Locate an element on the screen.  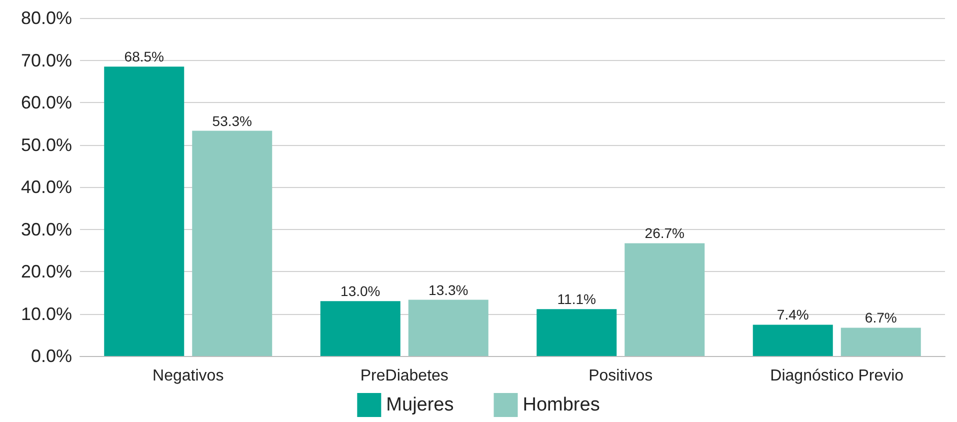
y-tick-label: 50.0% is located at coordinates (46, 144).